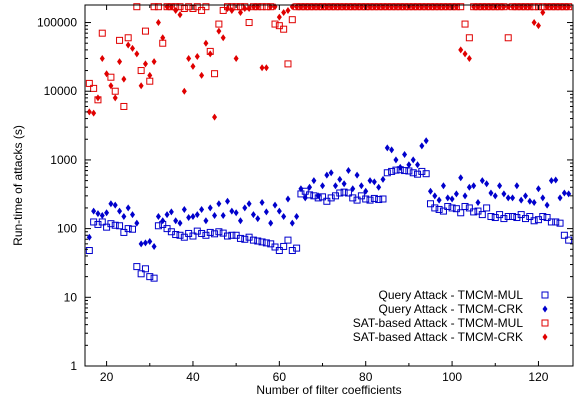 The width and height of the screenshot is (583, 402). What do you see at coordinates (438, 337) in the screenshot?
I see `legend-label: SAT-based Attack - TMCM-CRK` at bounding box center [438, 337].